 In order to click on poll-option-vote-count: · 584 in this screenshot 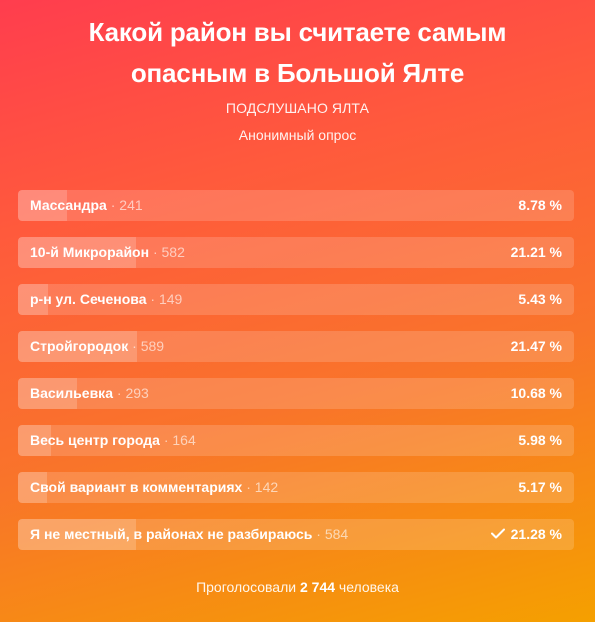, I will do `click(330, 534)`.